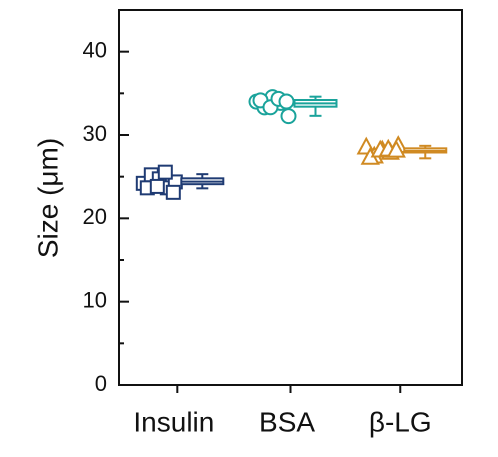 The height and width of the screenshot is (457, 498). What do you see at coordinates (95, 49) in the screenshot?
I see `y-tick-label: 40` at bounding box center [95, 49].